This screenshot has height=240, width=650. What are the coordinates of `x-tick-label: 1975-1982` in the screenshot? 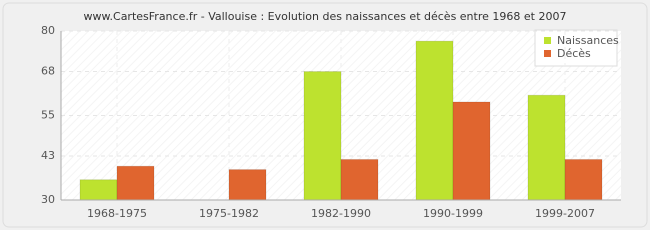 It's located at (229, 213).